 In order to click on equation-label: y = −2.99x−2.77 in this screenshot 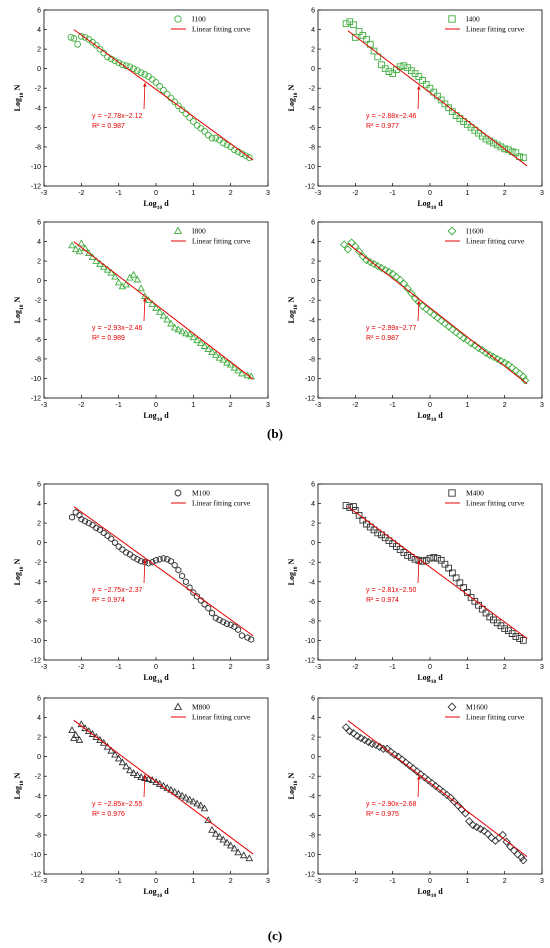, I will do `click(391, 328)`.